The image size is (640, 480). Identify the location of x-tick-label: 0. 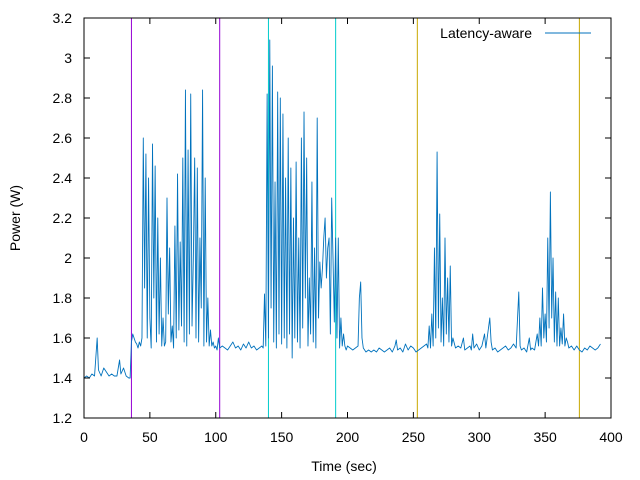
(84, 437).